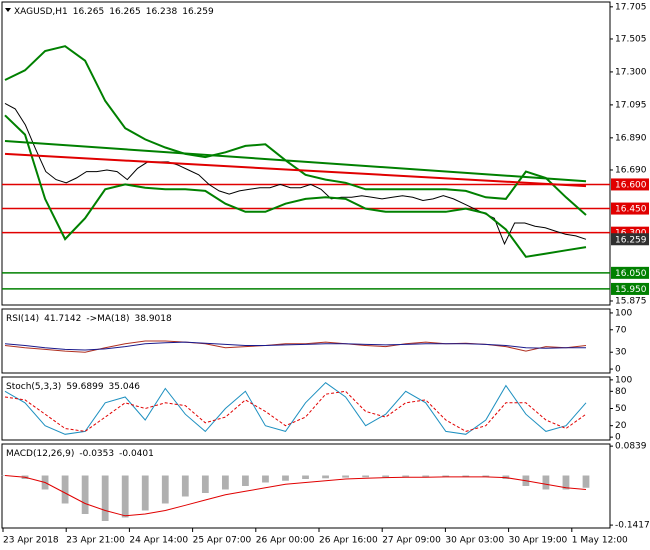 This screenshot has height=550, width=650. I want to click on y-tick-label: 16.690, so click(631, 170).